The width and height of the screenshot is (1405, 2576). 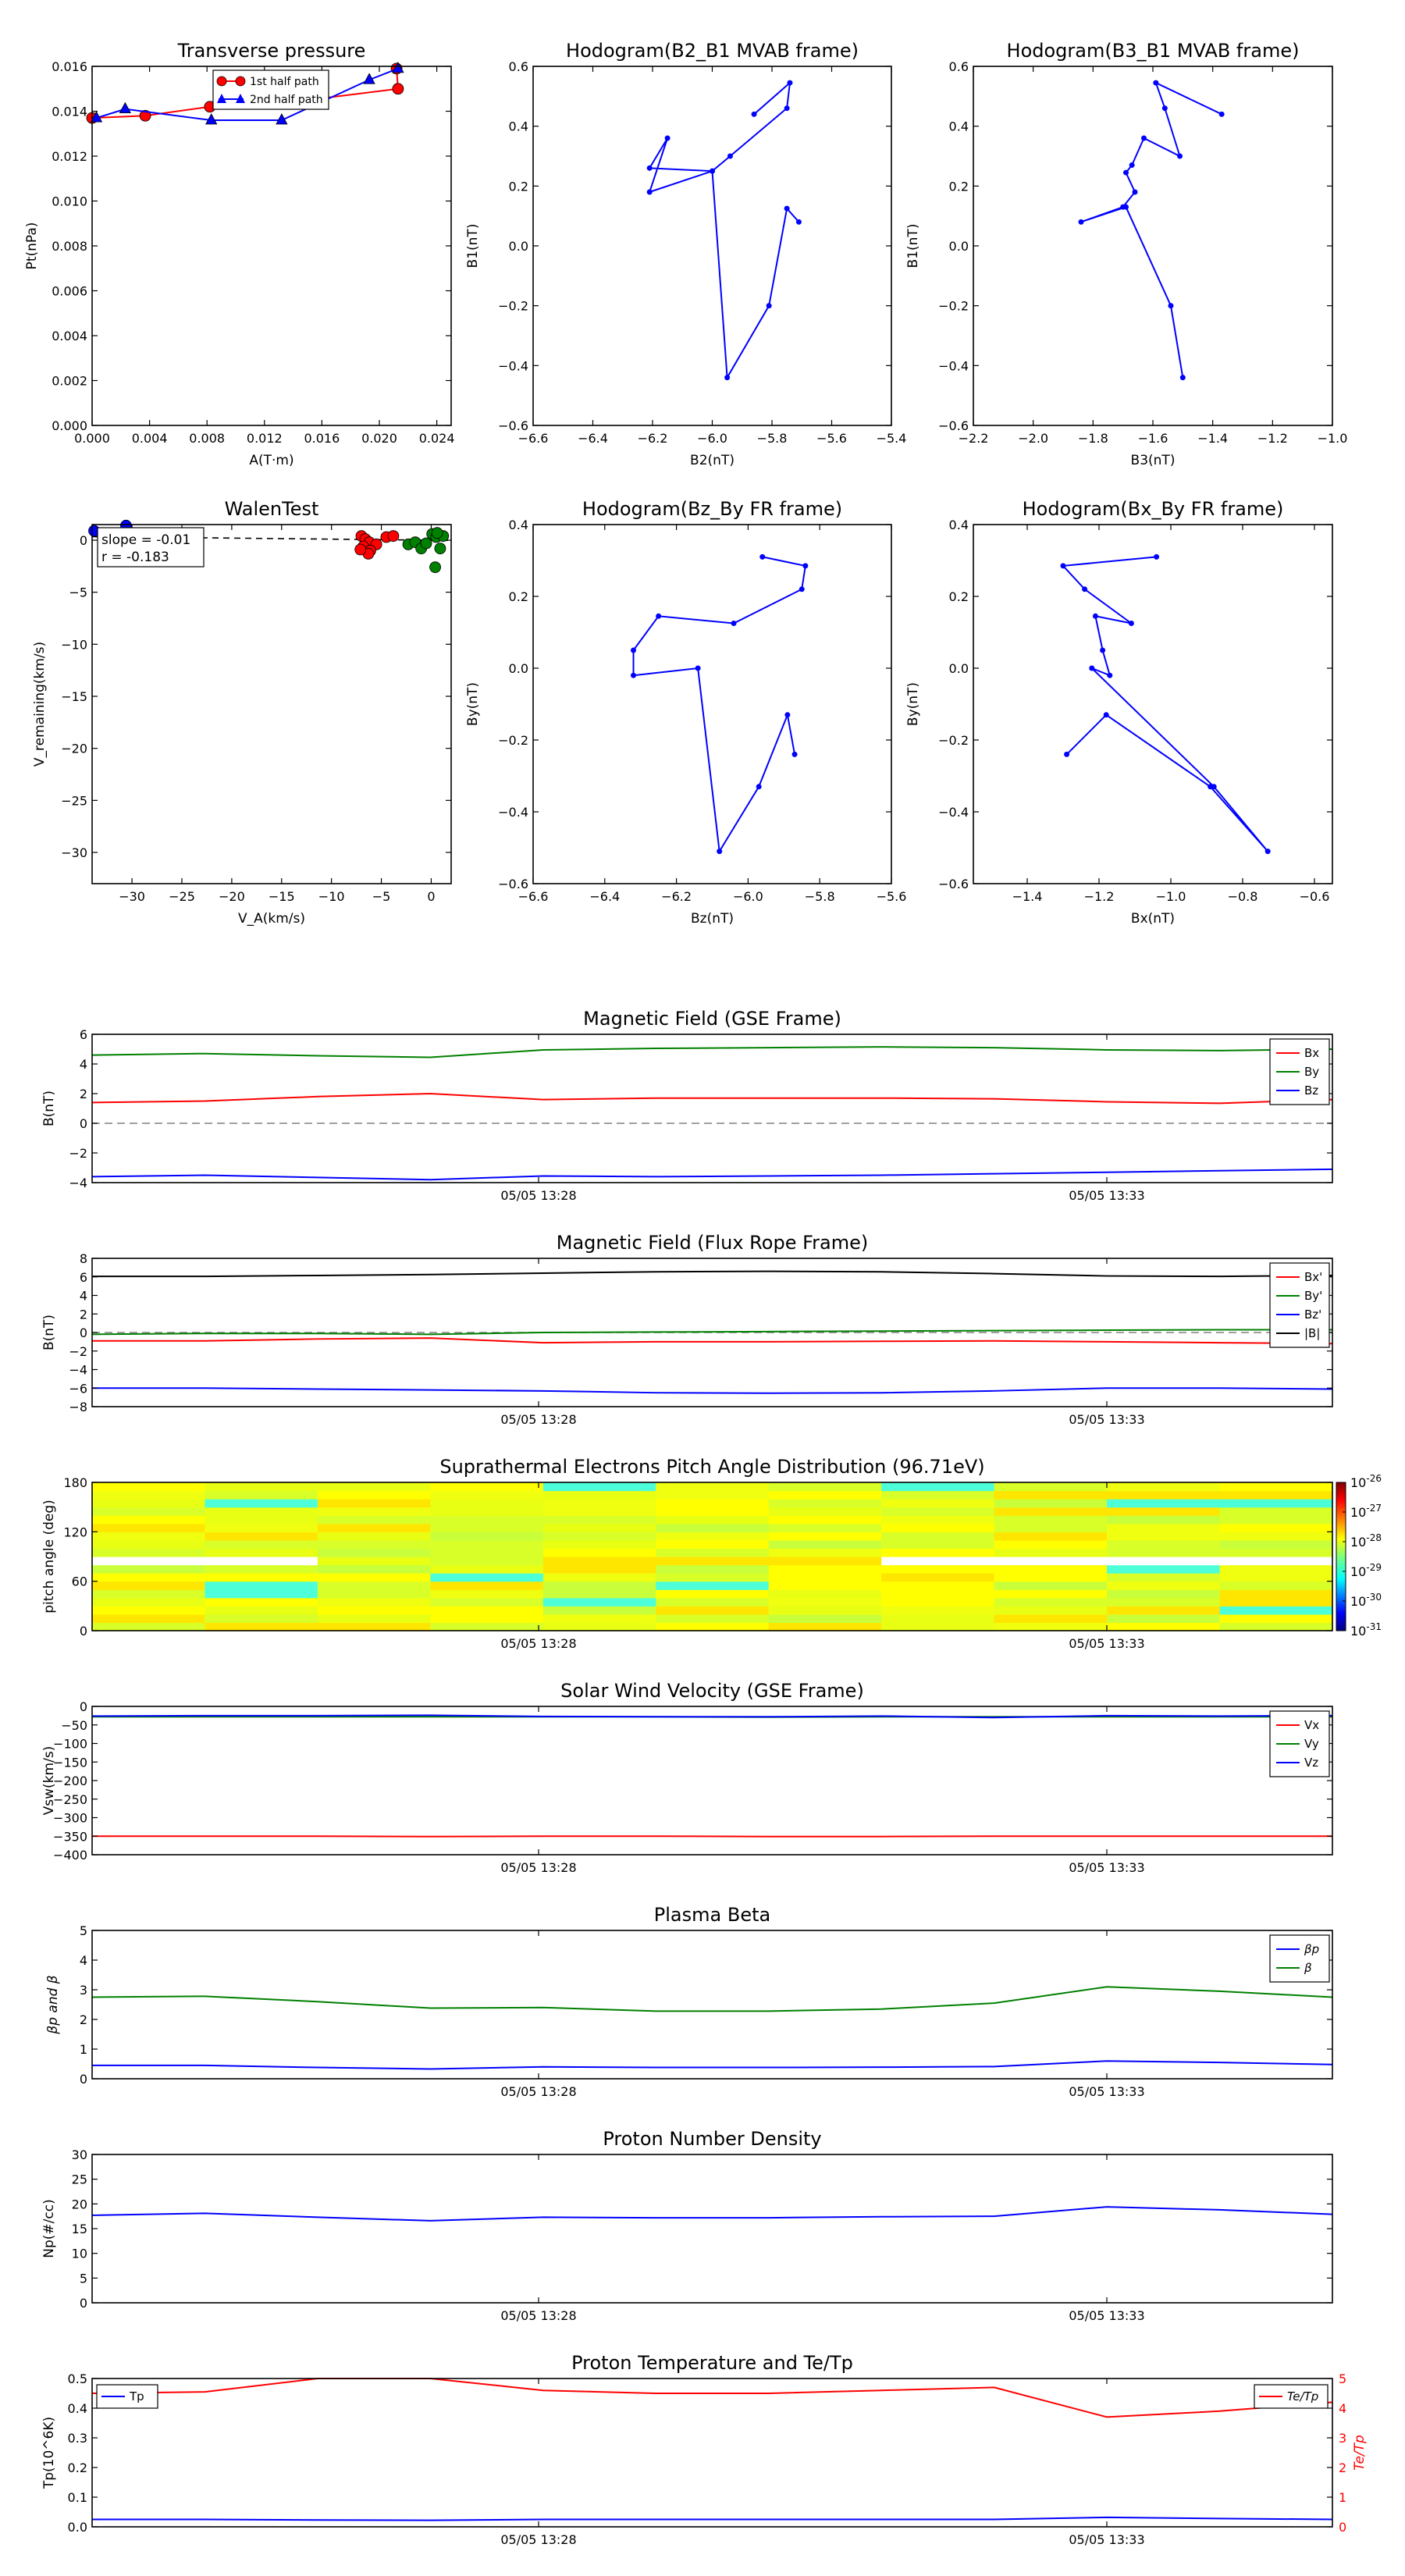 I want to click on y-axis-label: Tp(10^6K), so click(x=49, y=2453).